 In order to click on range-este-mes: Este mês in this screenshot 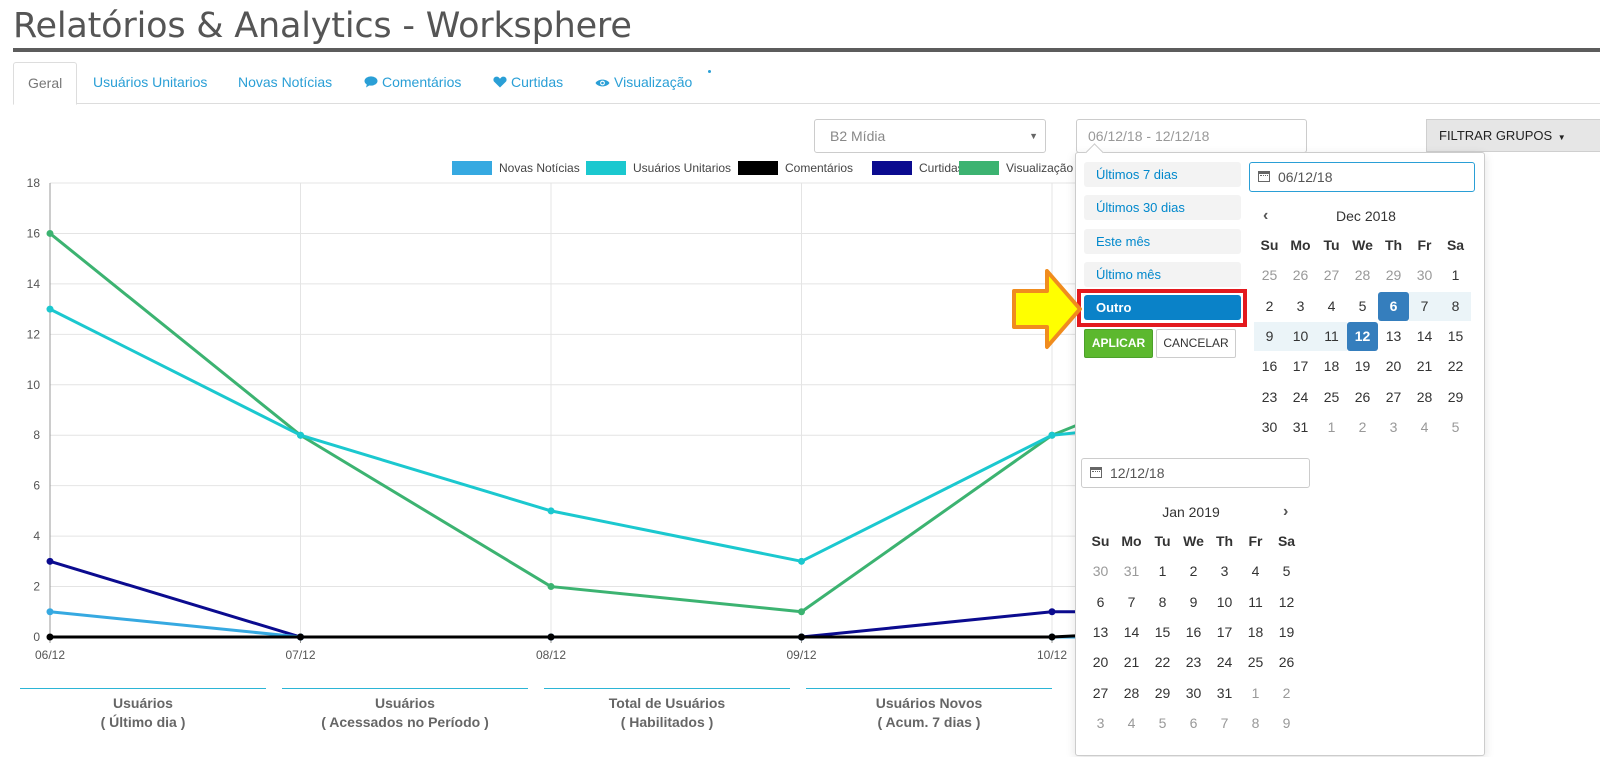, I will do `click(1162, 241)`.